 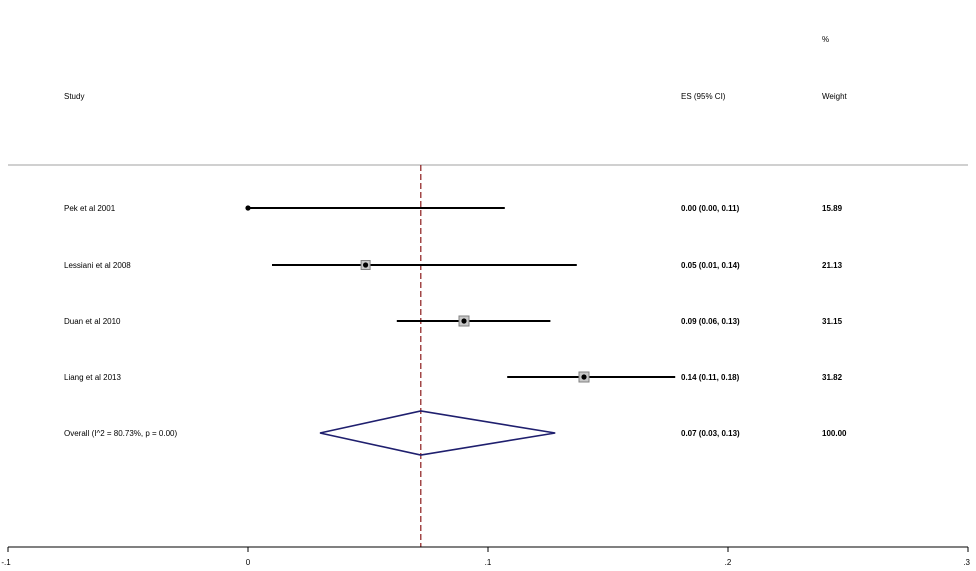 I want to click on effect-size-ci-label: 0.00 (0.00, 0.11), so click(x=710, y=208).